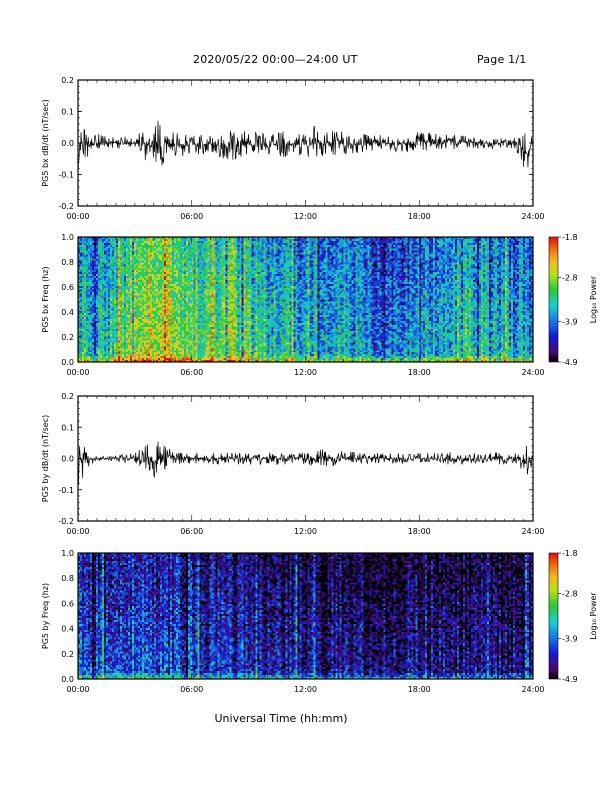 This screenshot has width=612, height=792. I want to click on y-axis-label: PG5 by Freq (hz), so click(45, 616).